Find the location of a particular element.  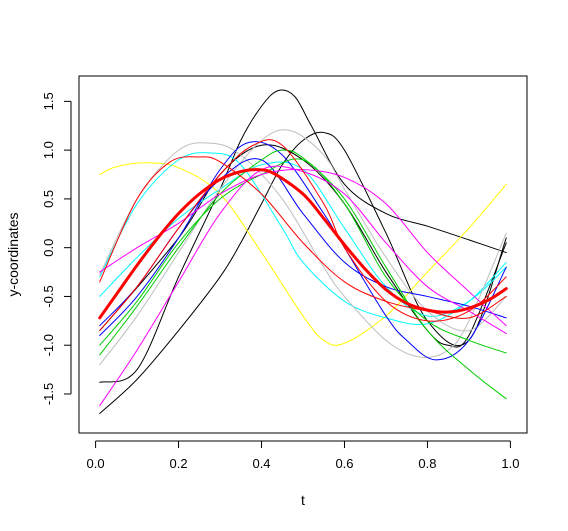

x-tick-label: 0.8 is located at coordinates (427, 463).